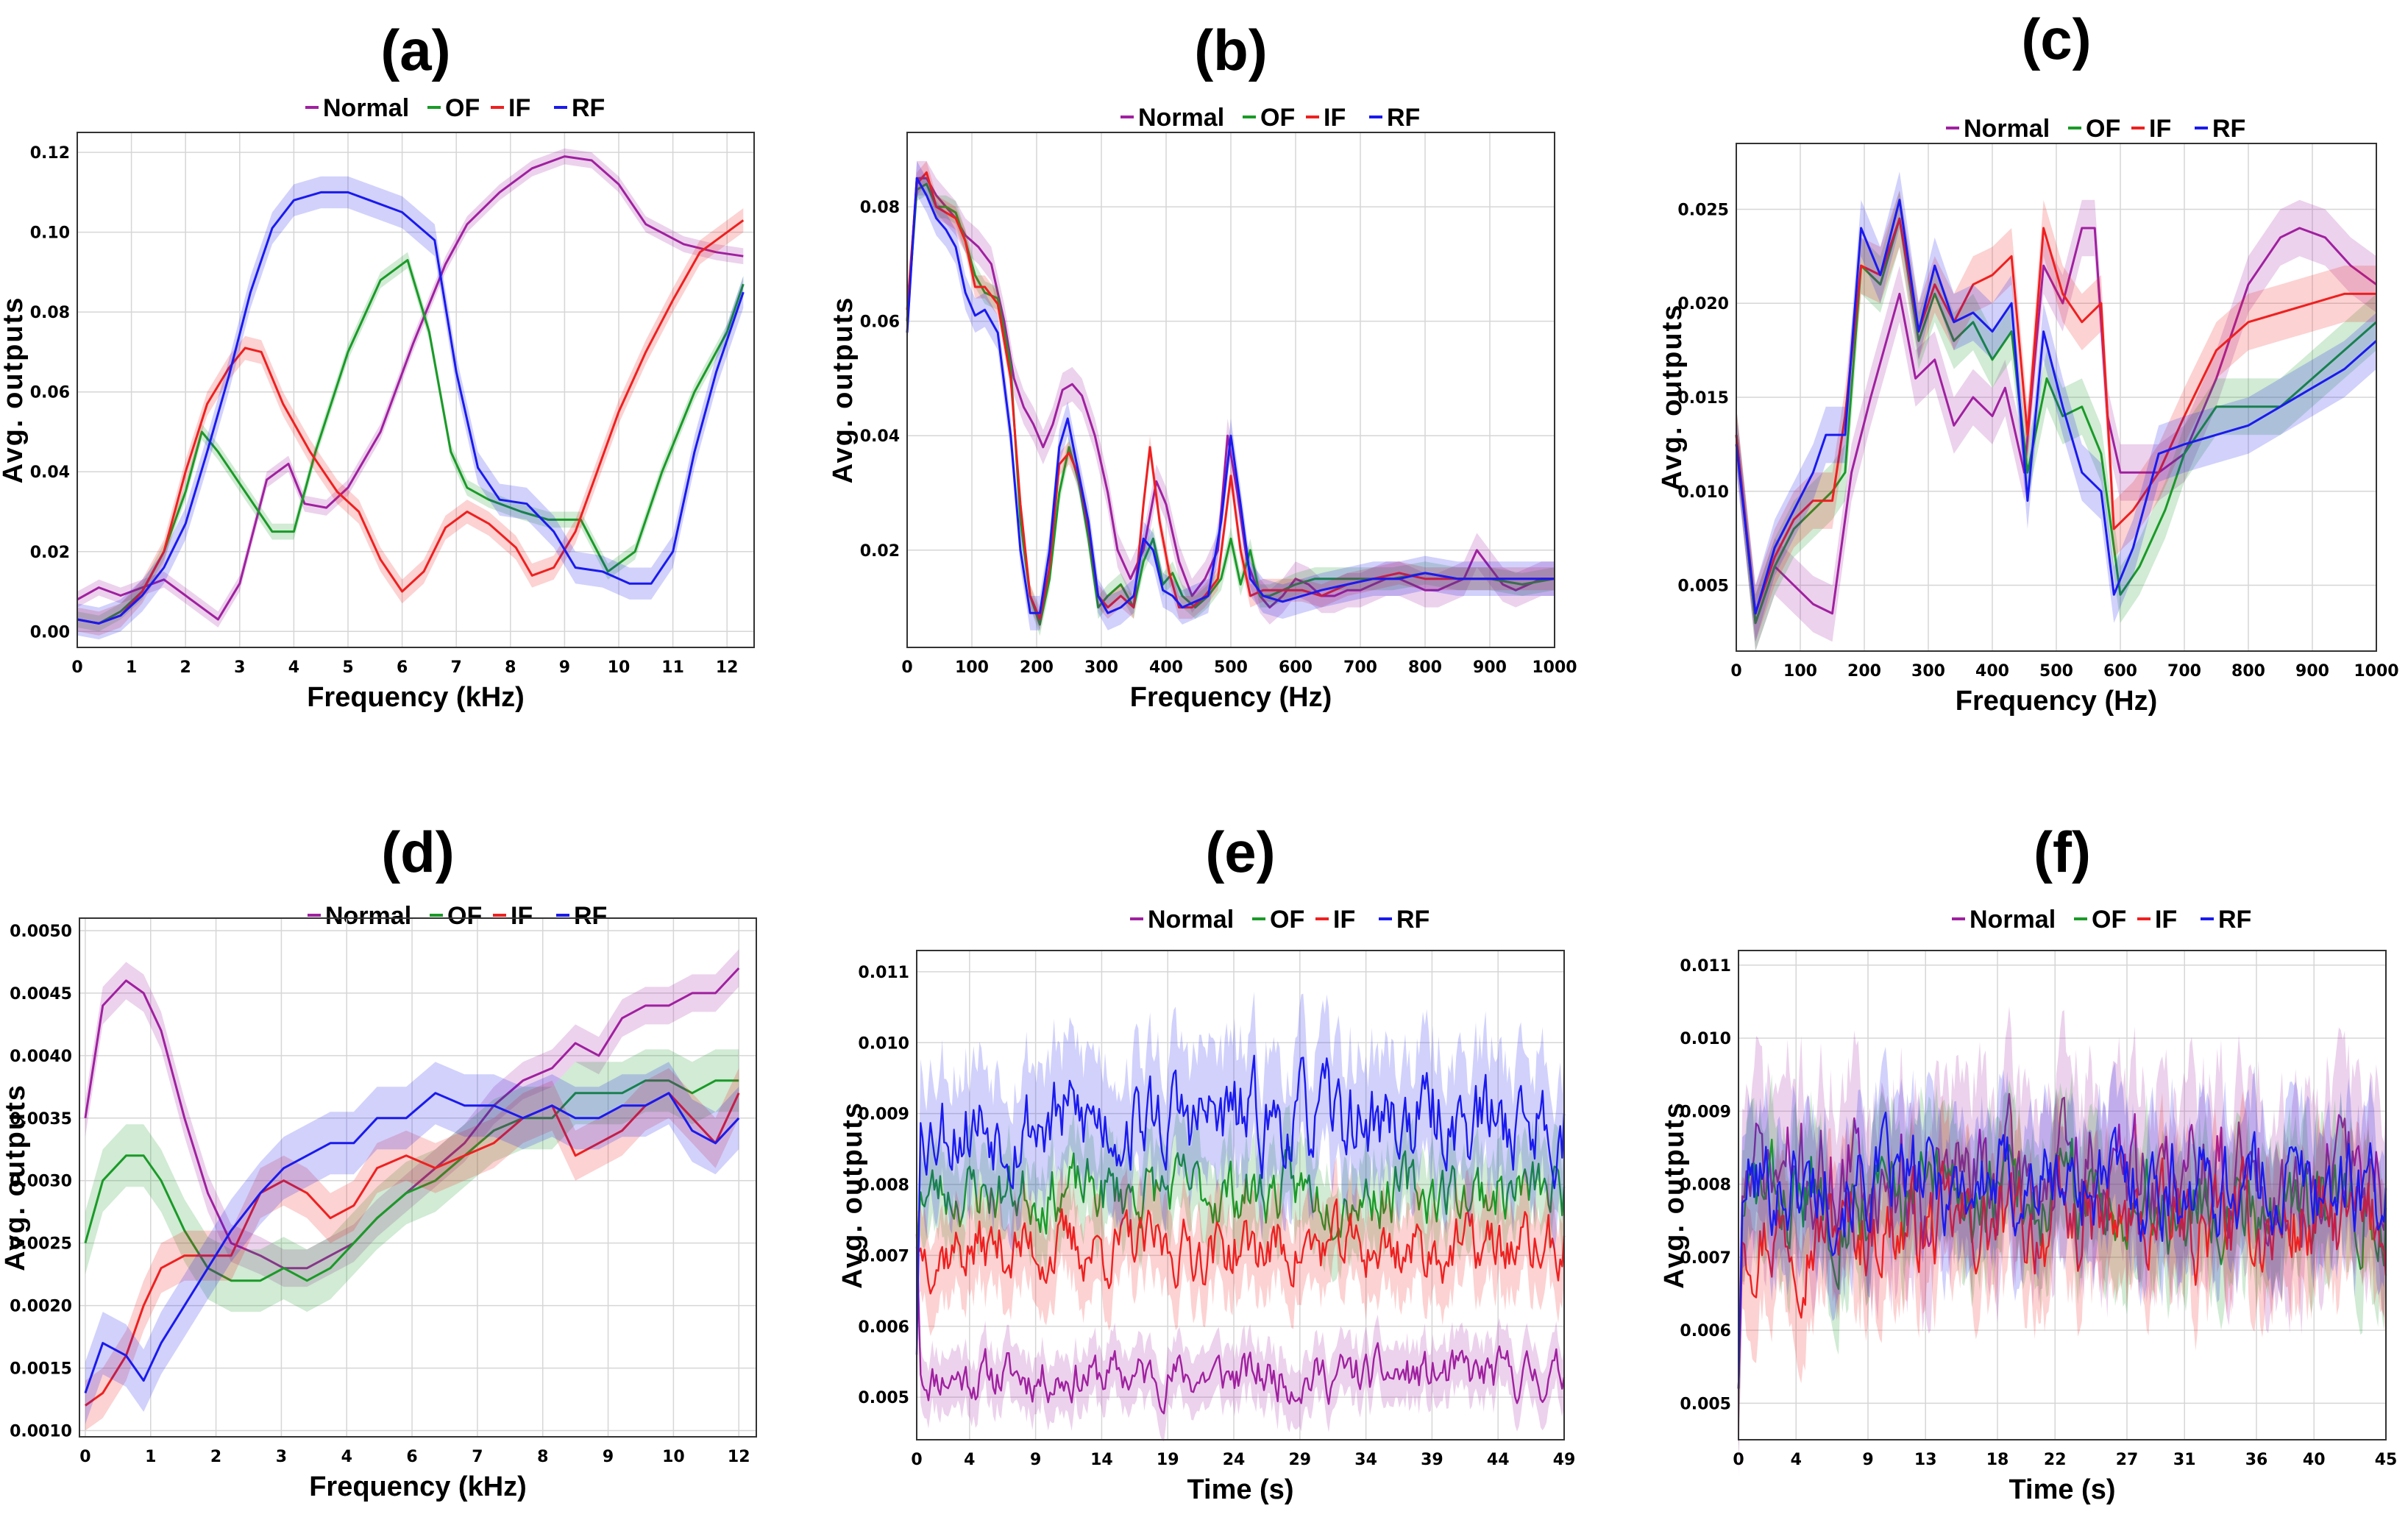 The image size is (2408, 1517). Describe the element at coordinates (1432, 1460) in the screenshot. I see `x-tick-label: 39` at that location.